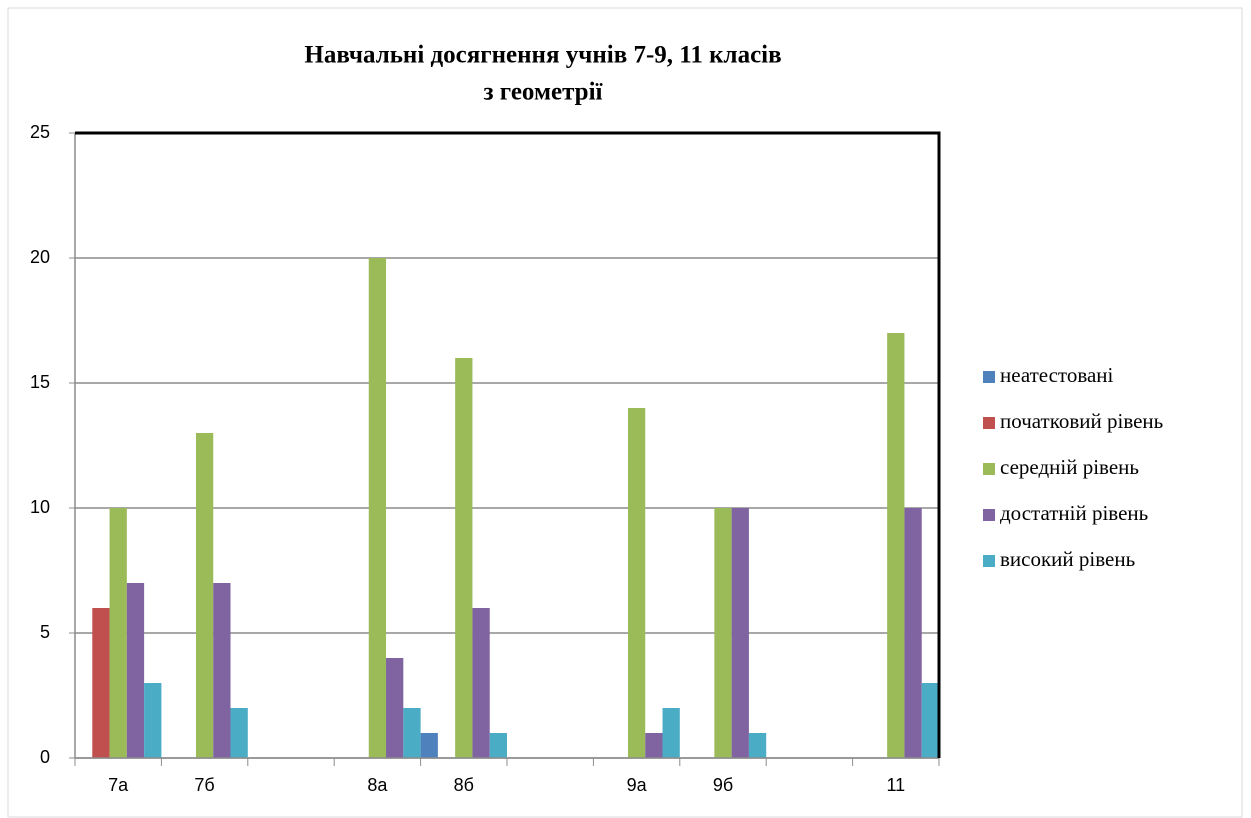  I want to click on x-tick-label: 11, so click(895, 785).